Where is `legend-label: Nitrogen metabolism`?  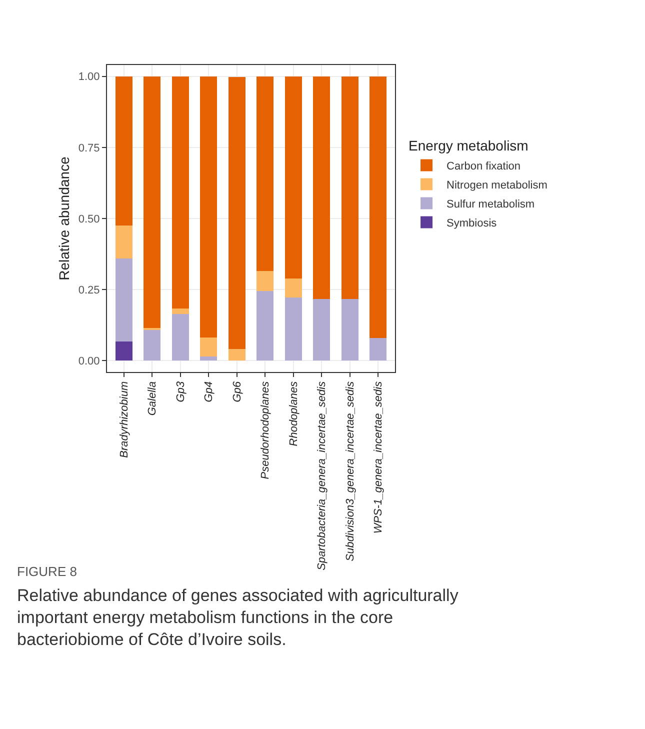 legend-label: Nitrogen metabolism is located at coordinates (497, 186).